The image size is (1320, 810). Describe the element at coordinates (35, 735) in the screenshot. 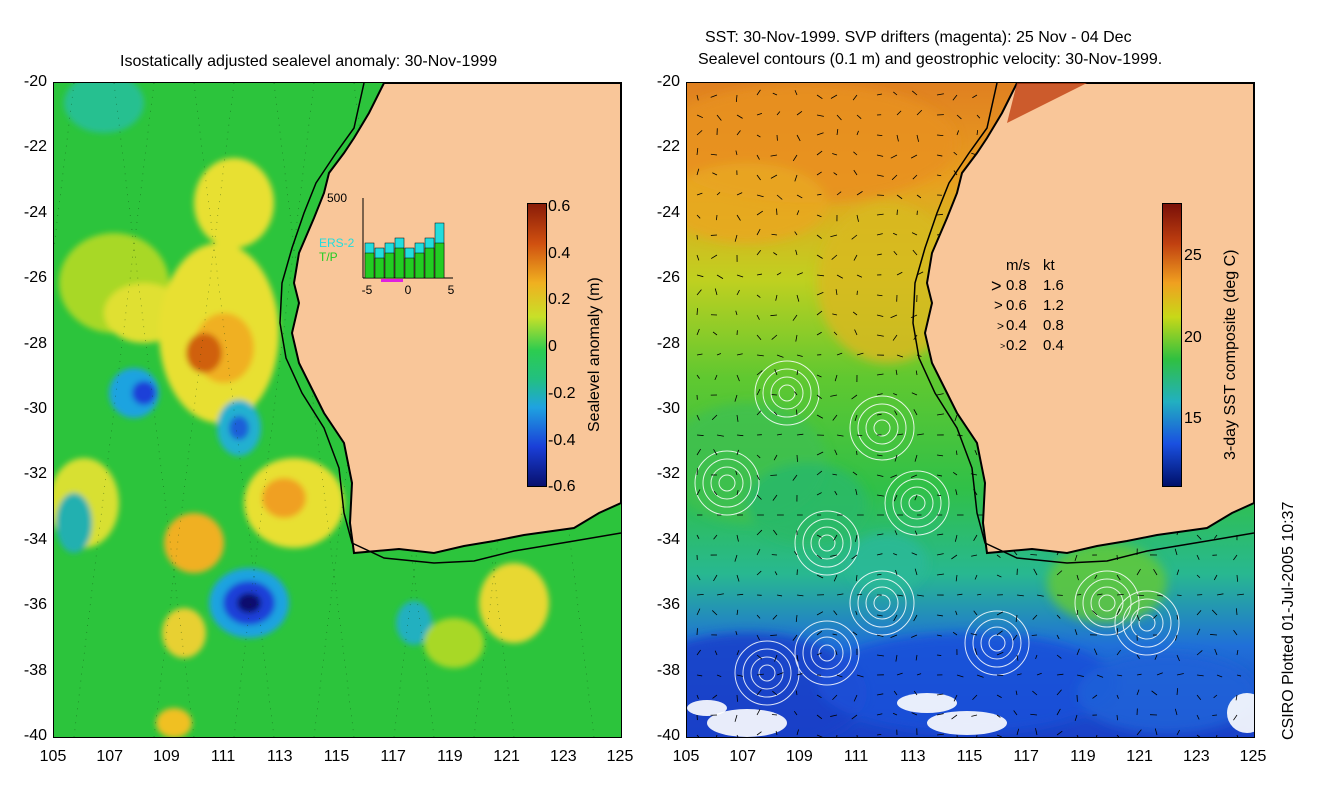

I see `left-ytick: -40` at that location.